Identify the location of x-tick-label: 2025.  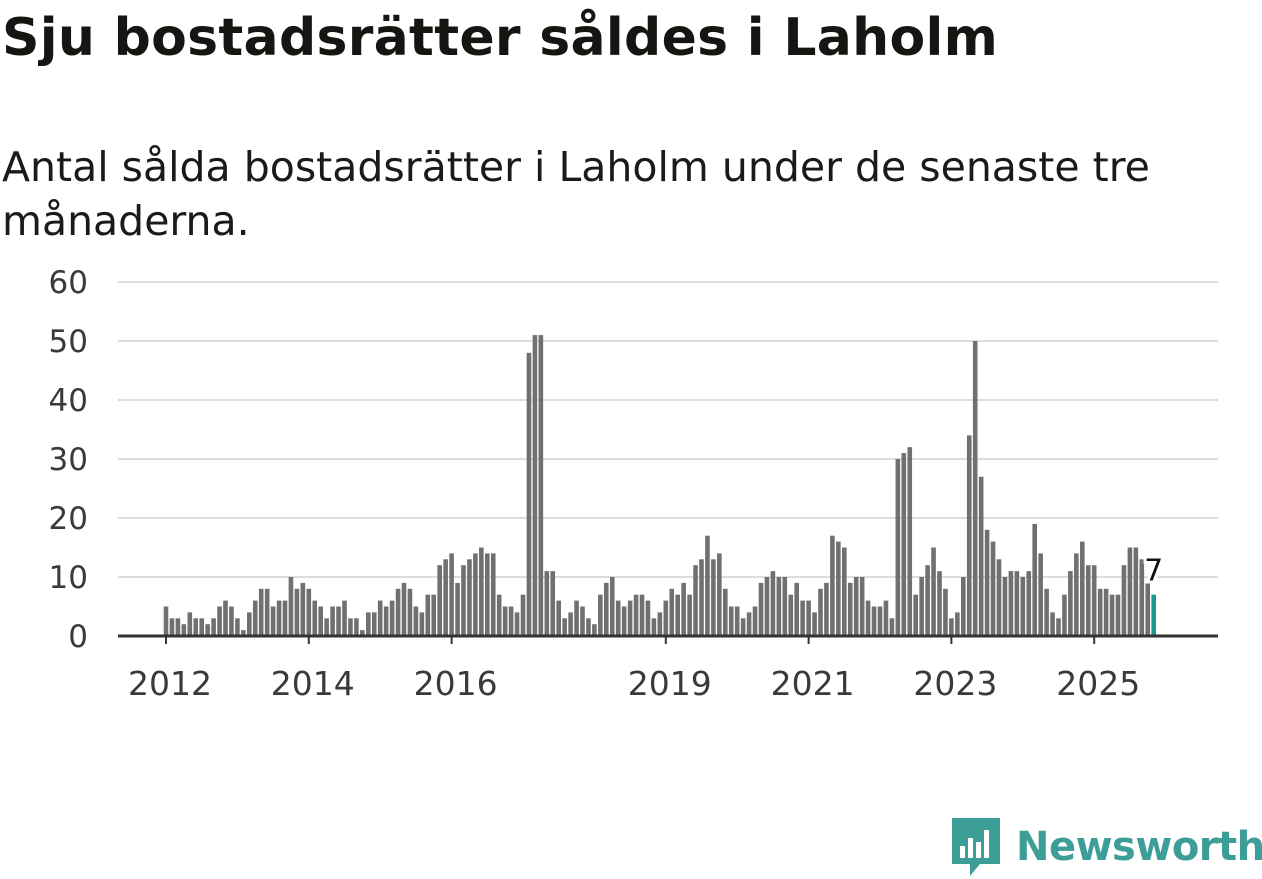
(1098, 683).